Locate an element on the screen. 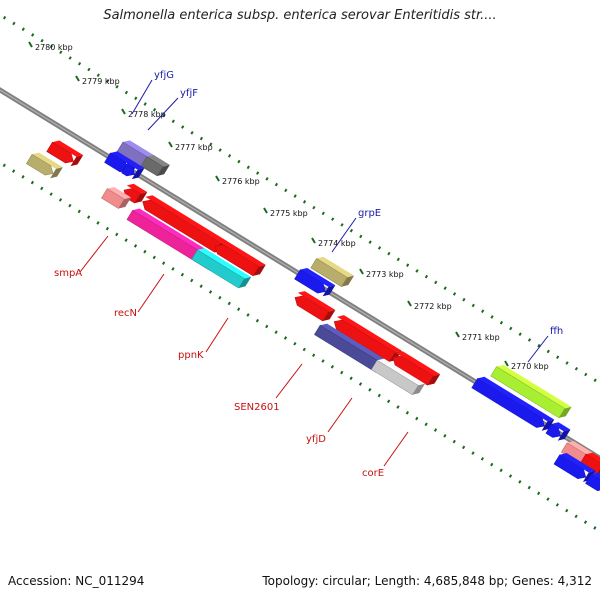 The height and width of the screenshot is (600, 600). ruler-label: 2779 kbp is located at coordinates (101, 81).